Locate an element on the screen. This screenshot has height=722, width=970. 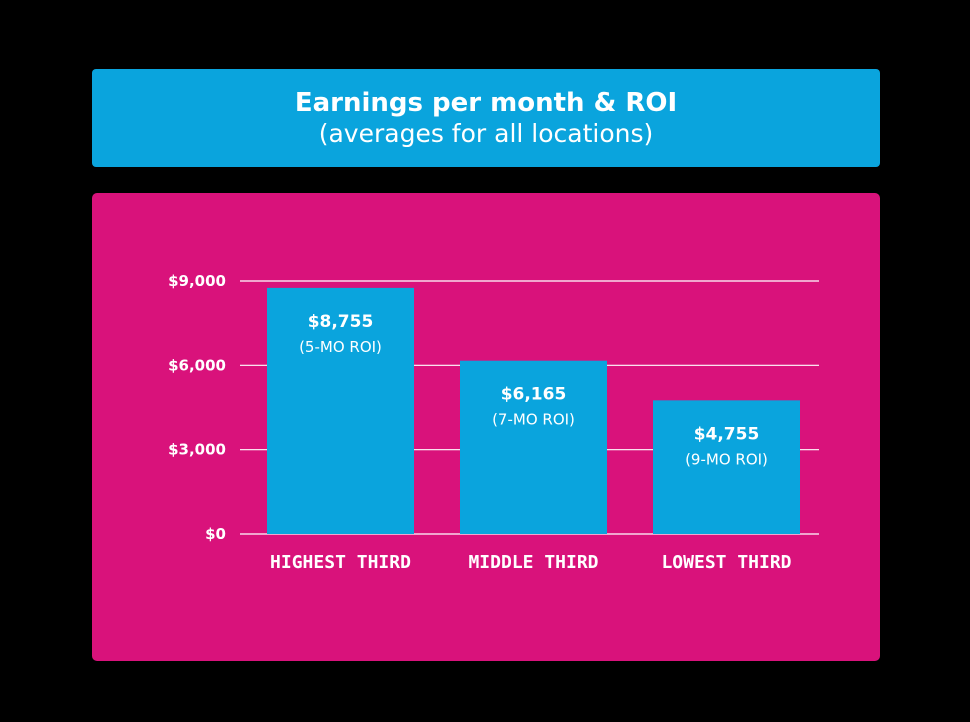
x-category-label: LOWEST THIRD is located at coordinates (726, 562).